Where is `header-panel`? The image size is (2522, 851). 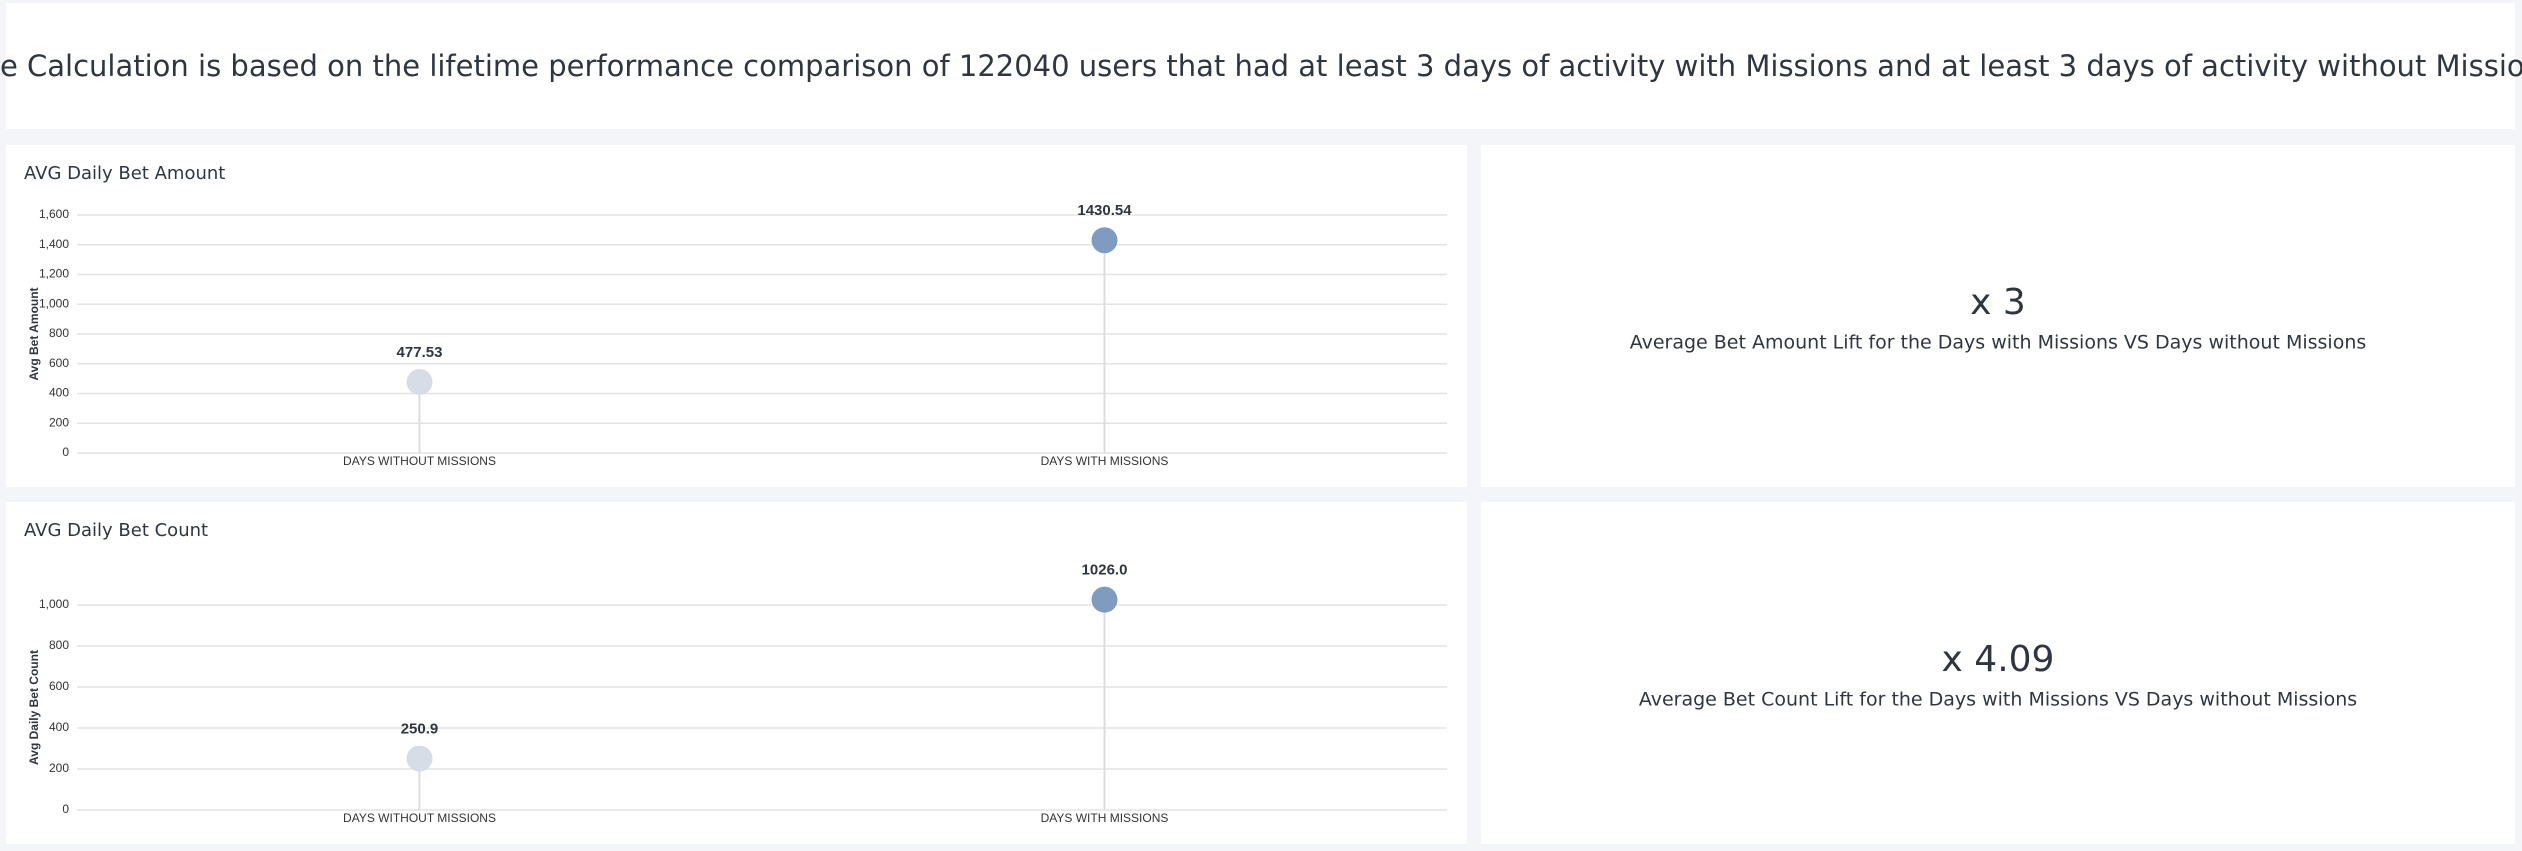
header-panel is located at coordinates (1260, 66).